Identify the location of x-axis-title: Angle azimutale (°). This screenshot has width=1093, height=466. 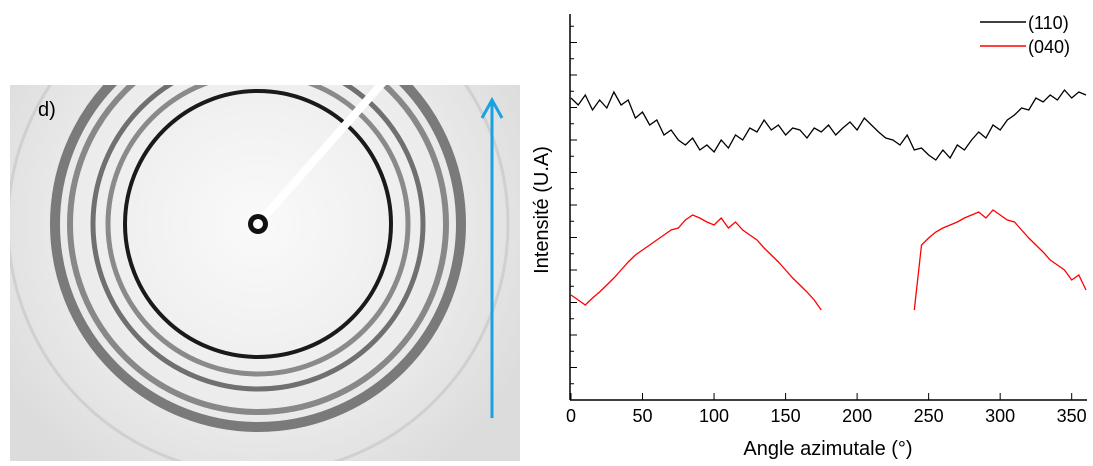
(827, 449).